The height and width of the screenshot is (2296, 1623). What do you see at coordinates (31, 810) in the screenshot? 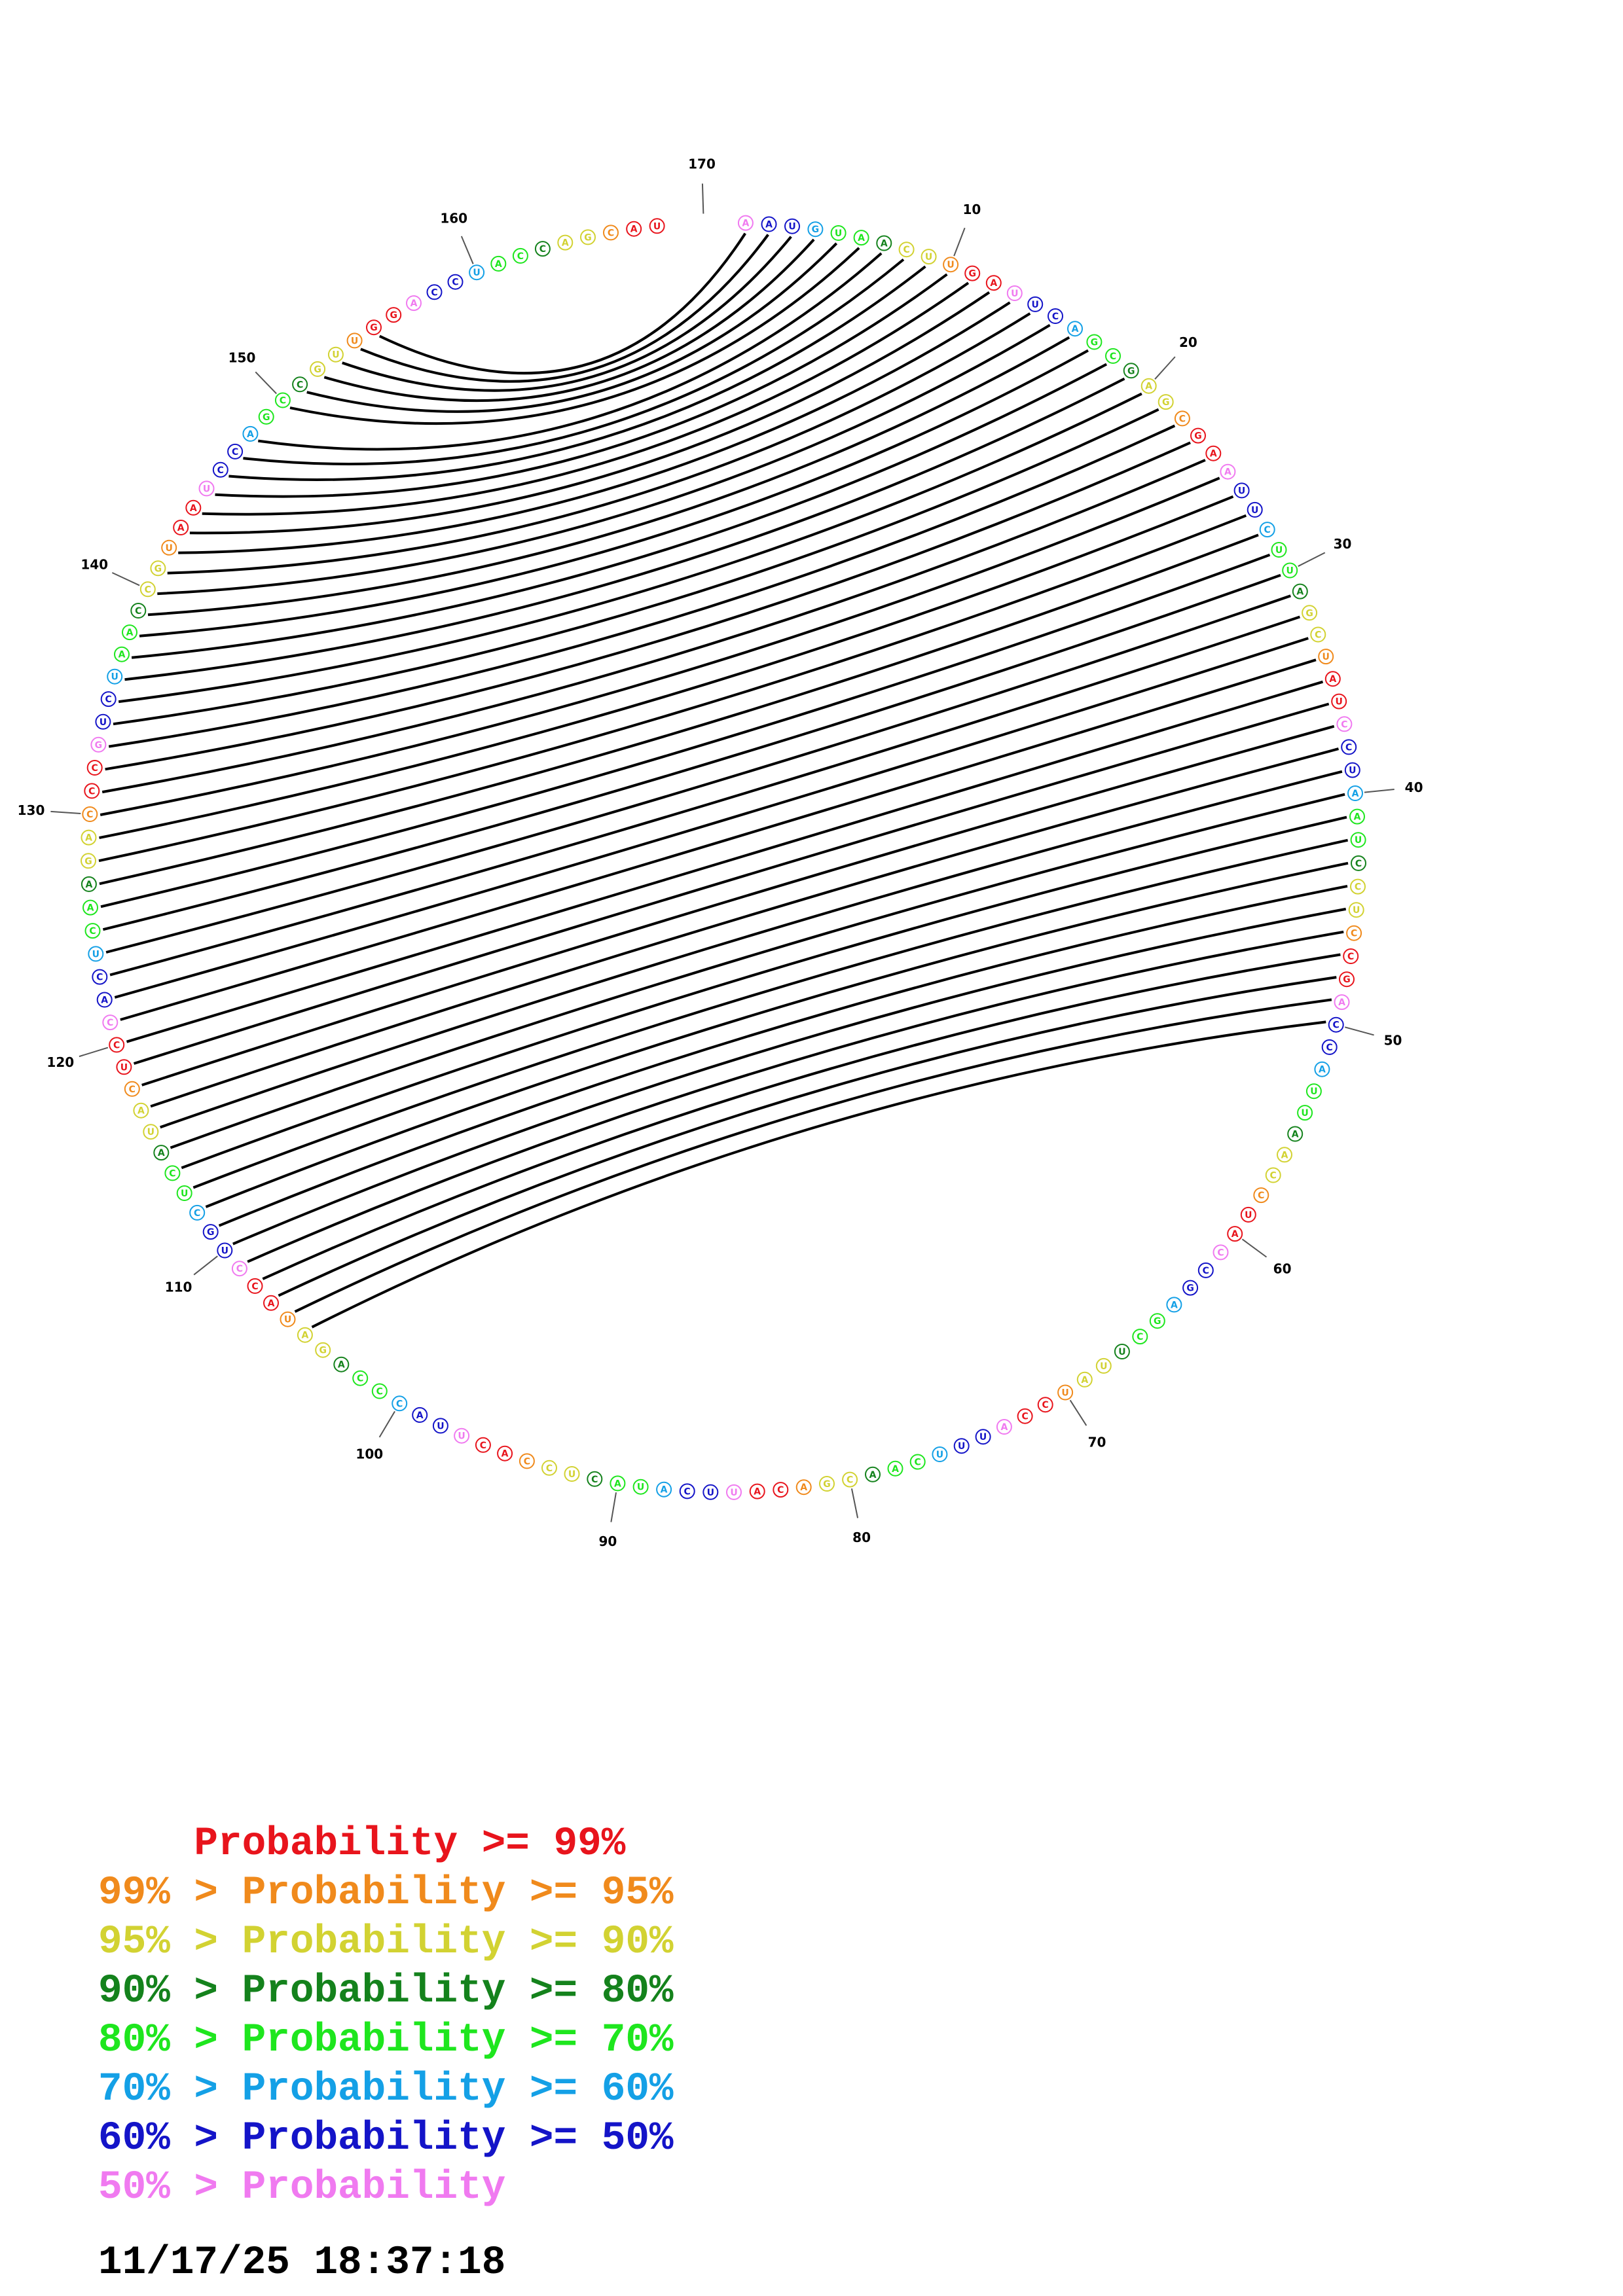
I see `position-label: 130` at bounding box center [31, 810].